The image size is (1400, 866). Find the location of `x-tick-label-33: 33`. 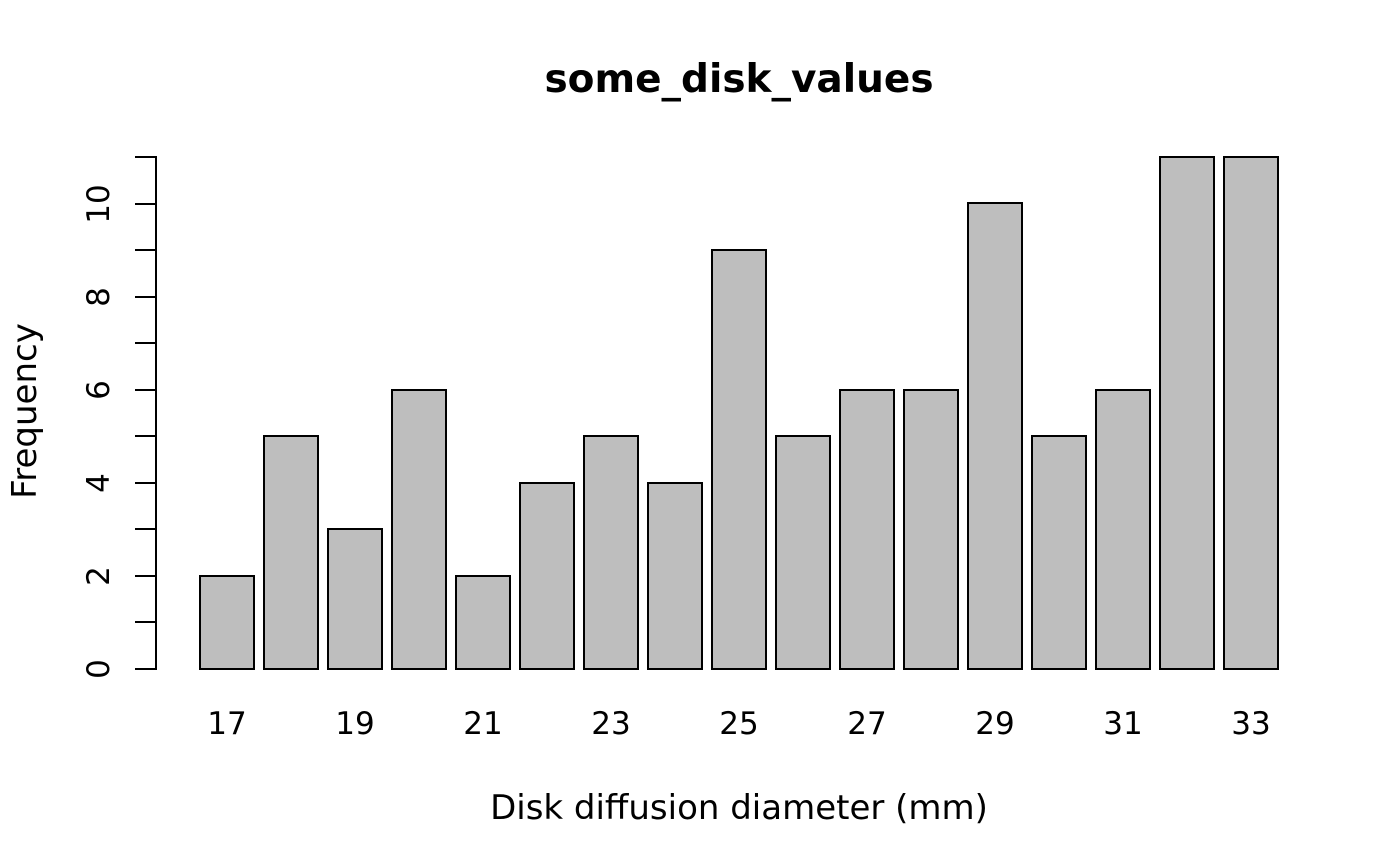

x-tick-label-33: 33 is located at coordinates (1251, 724).